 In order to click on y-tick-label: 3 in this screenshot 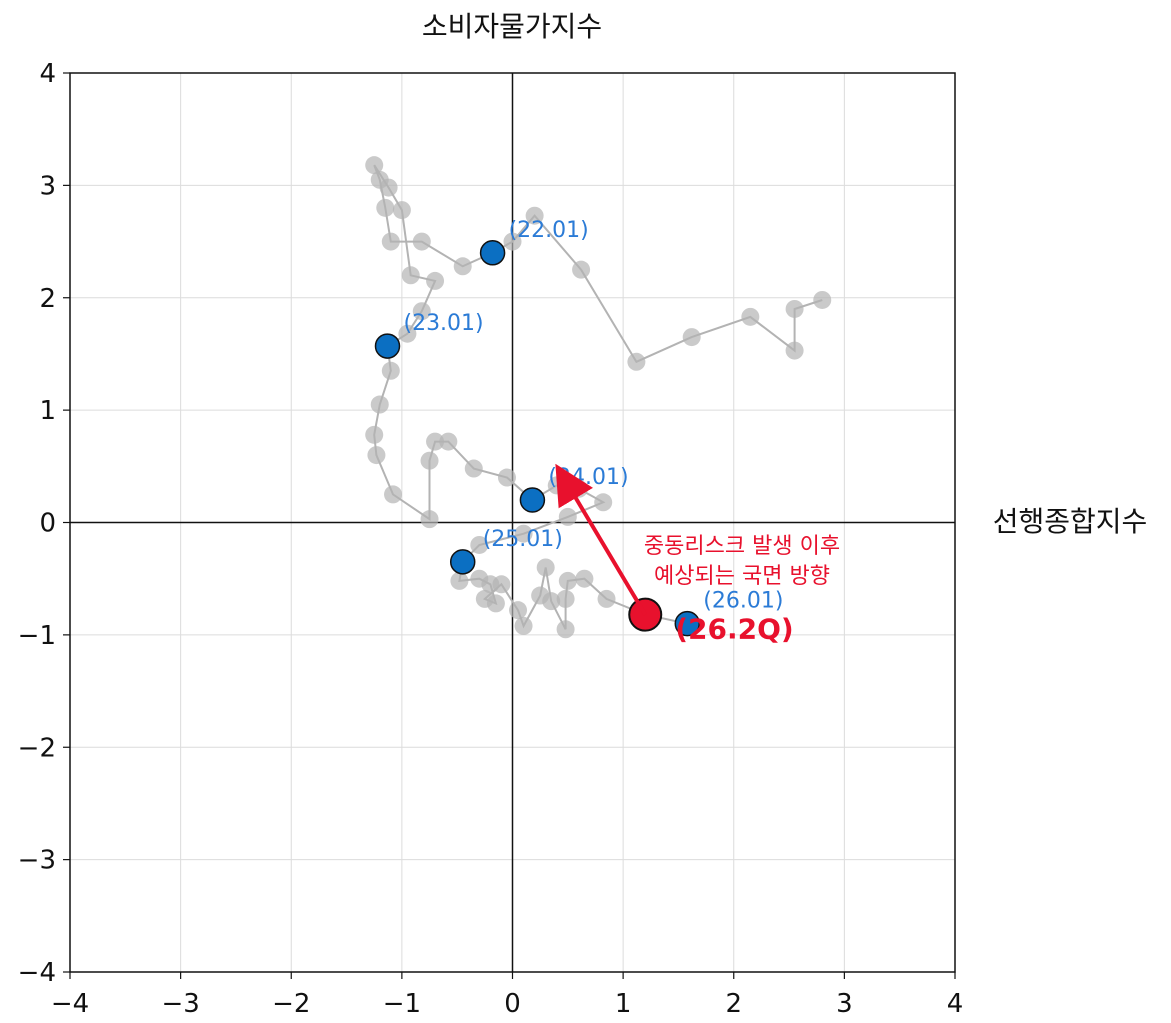, I will do `click(47, 186)`.